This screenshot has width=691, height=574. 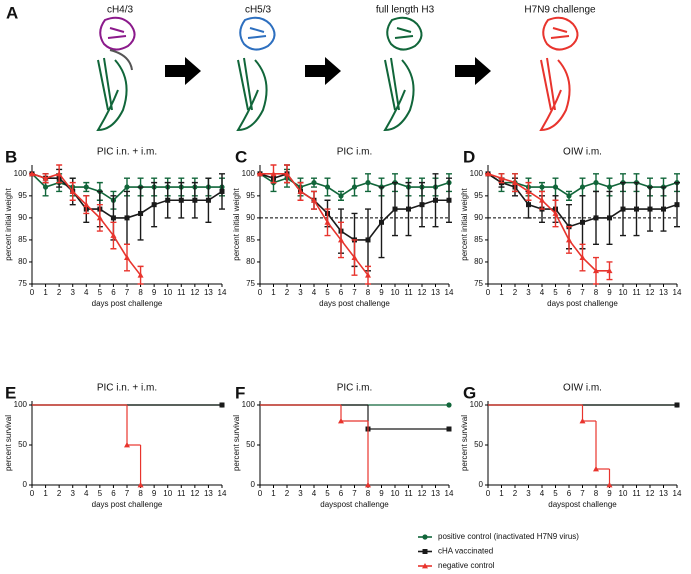 I want to click on panel-letter: B, so click(x=11, y=156).